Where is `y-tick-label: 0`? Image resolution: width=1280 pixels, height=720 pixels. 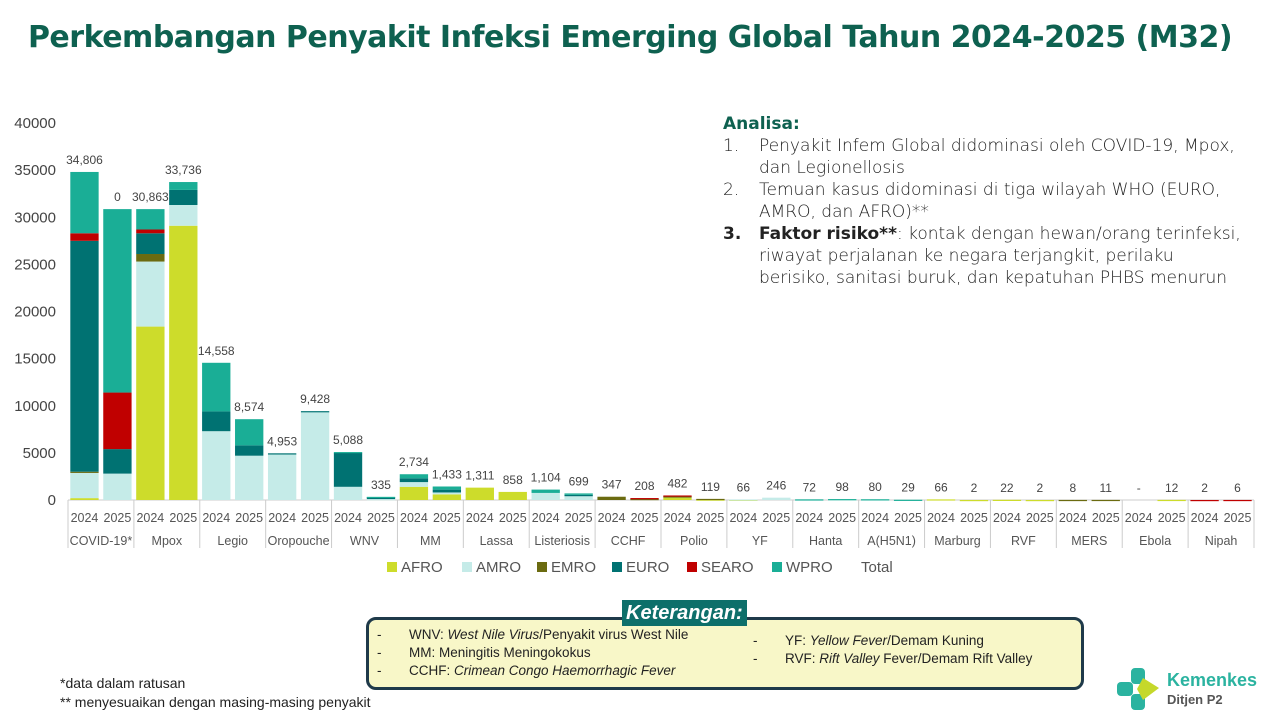 y-tick-label: 0 is located at coordinates (52, 500).